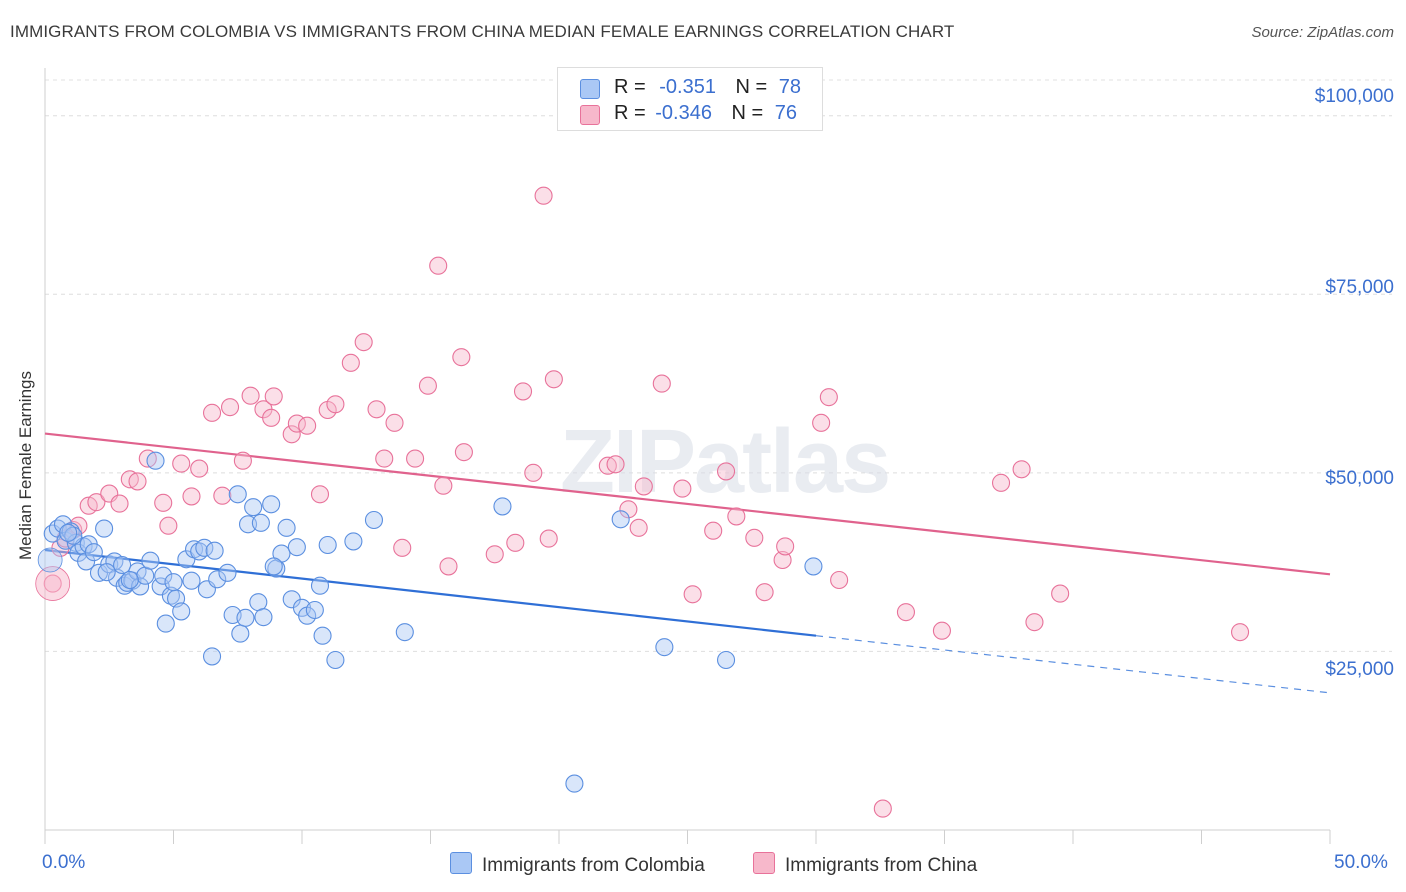 The image size is (1406, 892). I want to click on legend-label-china: Immigrants from China, so click(881, 865).